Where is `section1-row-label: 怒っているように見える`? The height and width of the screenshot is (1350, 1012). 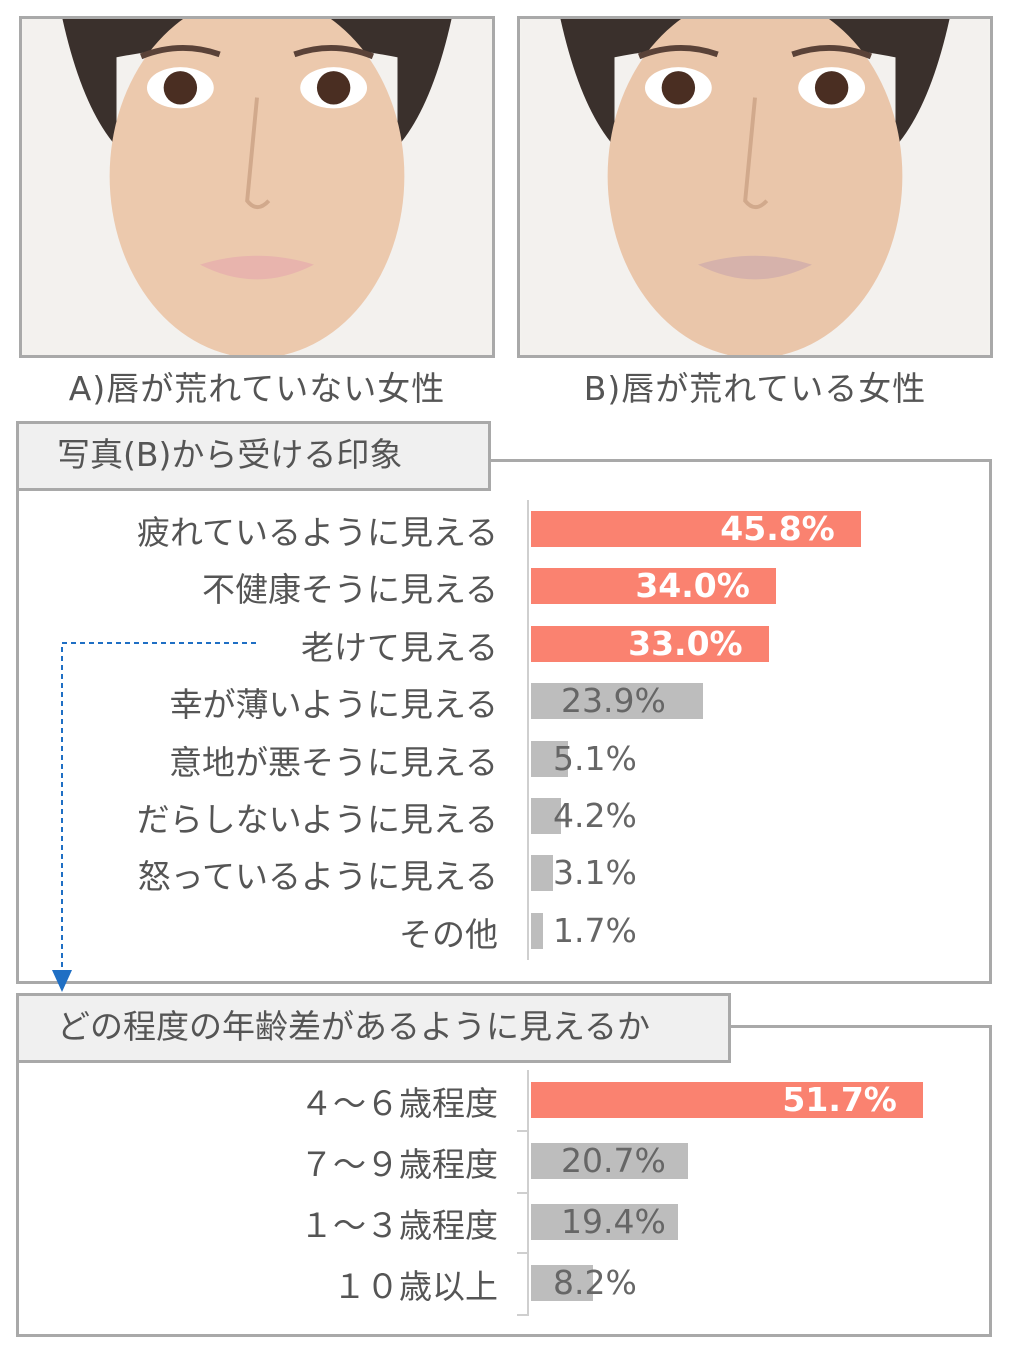
section1-row-label: 怒っているように見える is located at coordinates (317, 877).